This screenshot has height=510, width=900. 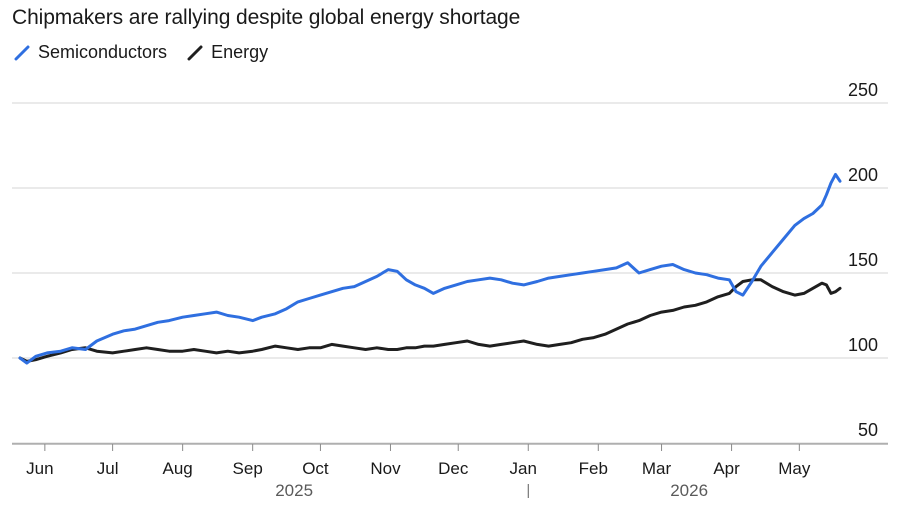 I want to click on year-label-2025: 2025, so click(x=294, y=490).